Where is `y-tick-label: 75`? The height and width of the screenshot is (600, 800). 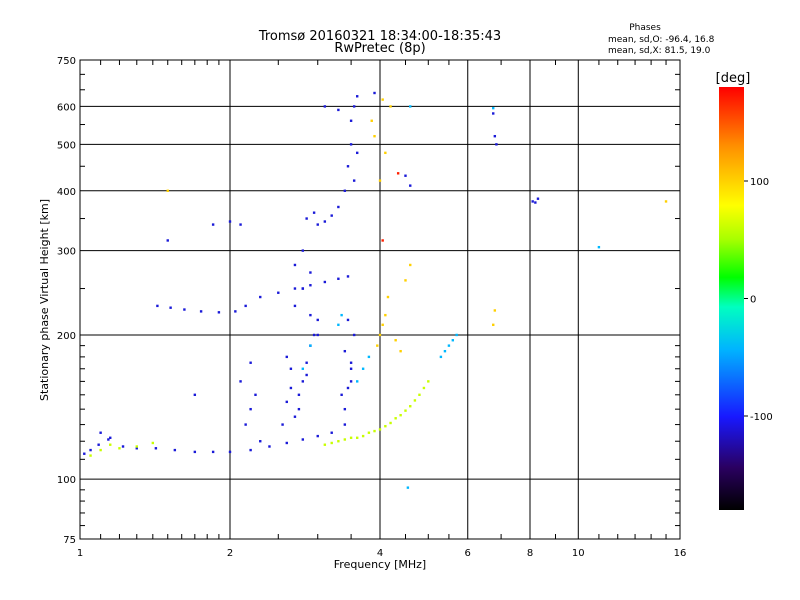 y-tick-label: 75 is located at coordinates (69, 540).